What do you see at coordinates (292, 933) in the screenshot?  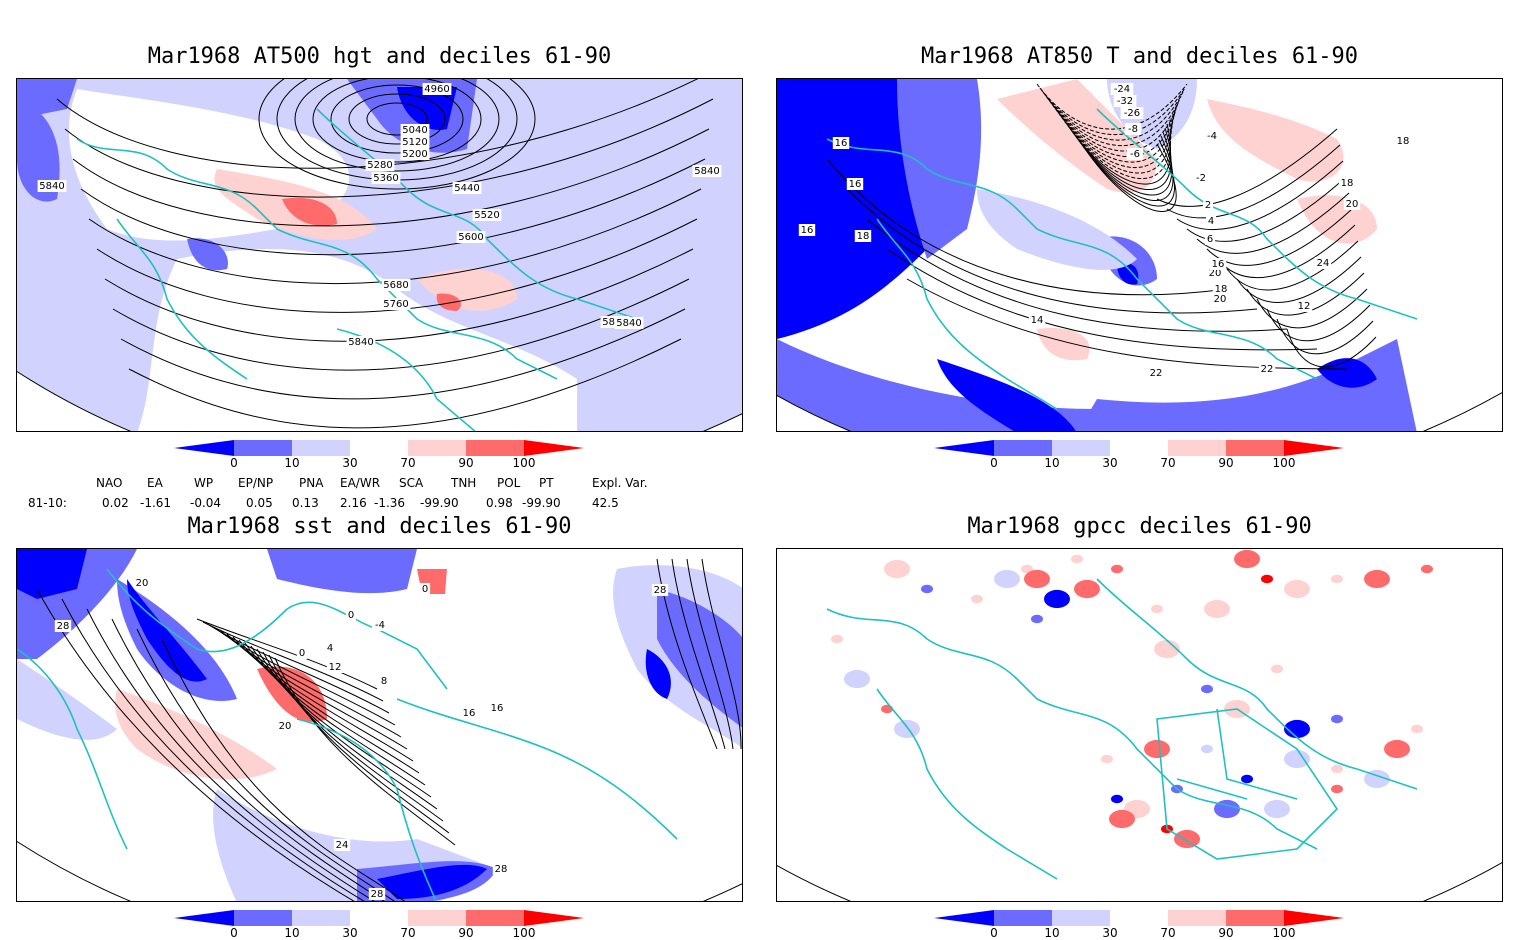 I see `colorbar-tick-label: 10` at bounding box center [292, 933].